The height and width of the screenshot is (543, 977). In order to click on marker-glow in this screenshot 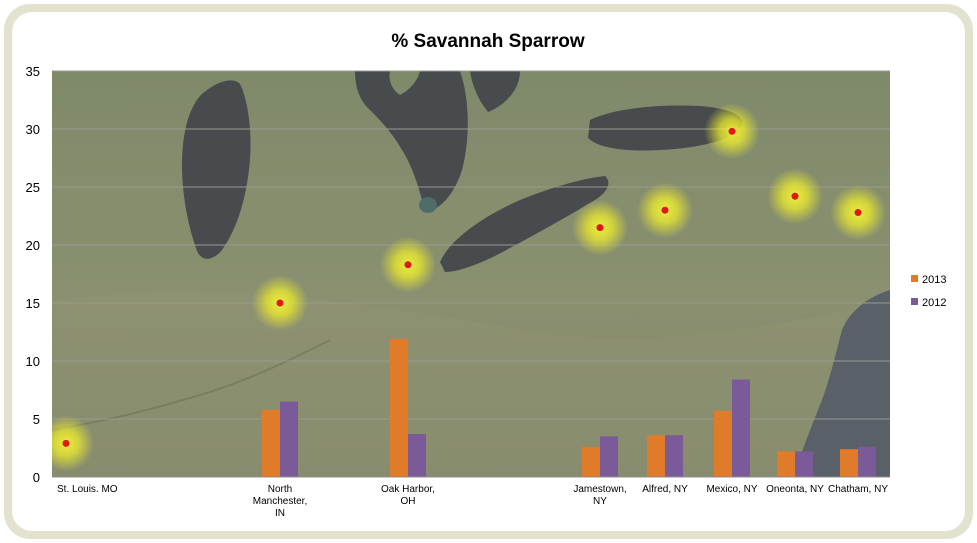, I will do `click(73, 443)`.